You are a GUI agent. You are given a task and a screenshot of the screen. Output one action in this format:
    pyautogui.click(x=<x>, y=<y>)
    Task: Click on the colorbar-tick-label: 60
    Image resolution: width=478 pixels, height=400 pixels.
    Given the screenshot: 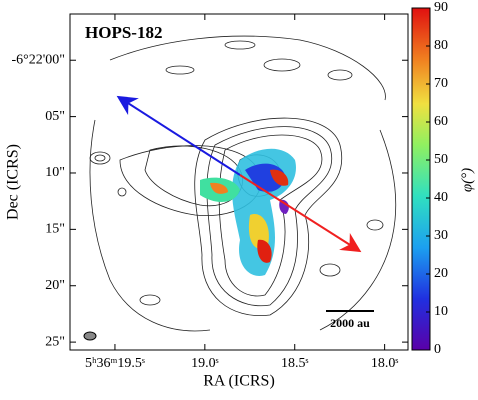 What is the action you would take?
    pyautogui.click(x=441, y=121)
    